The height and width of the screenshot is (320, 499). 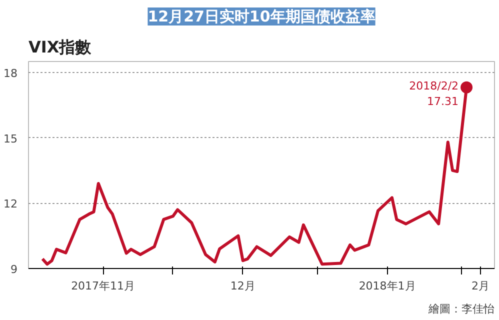 I want to click on x-tick-label: 2017年11月, so click(x=103, y=286).